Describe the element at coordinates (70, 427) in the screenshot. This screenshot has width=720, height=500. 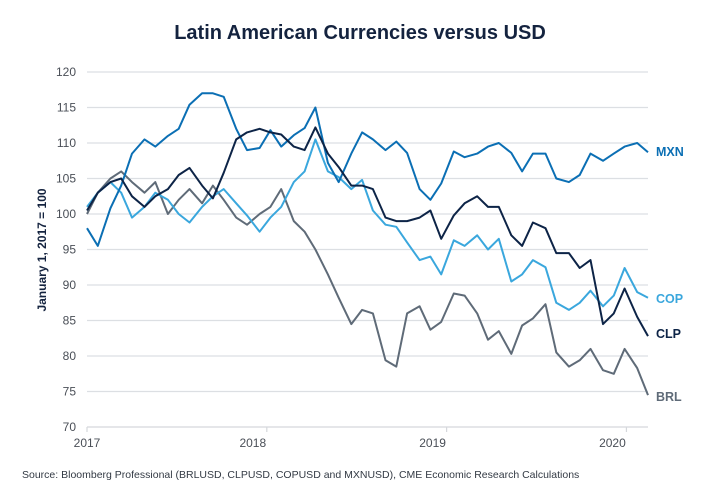
I see `y-tick-label: 70` at that location.